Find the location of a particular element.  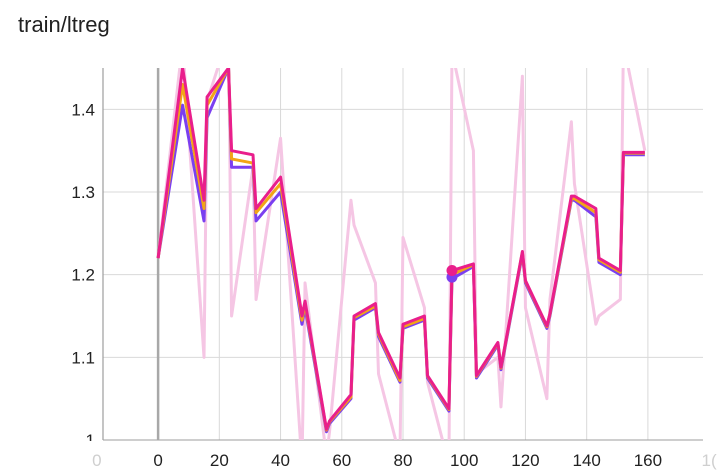

x-tick-label-faint: 0 is located at coordinates (96, 460).